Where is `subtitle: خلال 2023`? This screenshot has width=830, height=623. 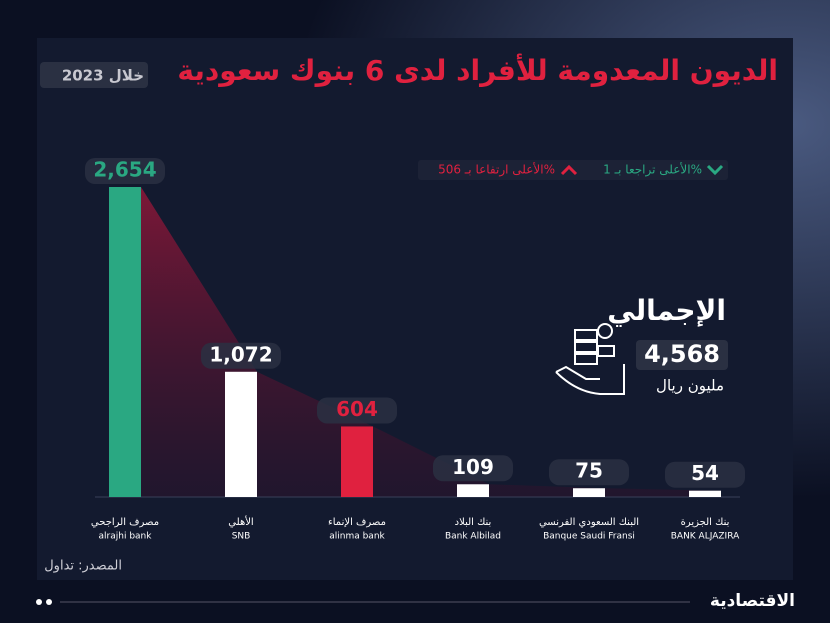 subtitle: خلال 2023 is located at coordinates (103, 76).